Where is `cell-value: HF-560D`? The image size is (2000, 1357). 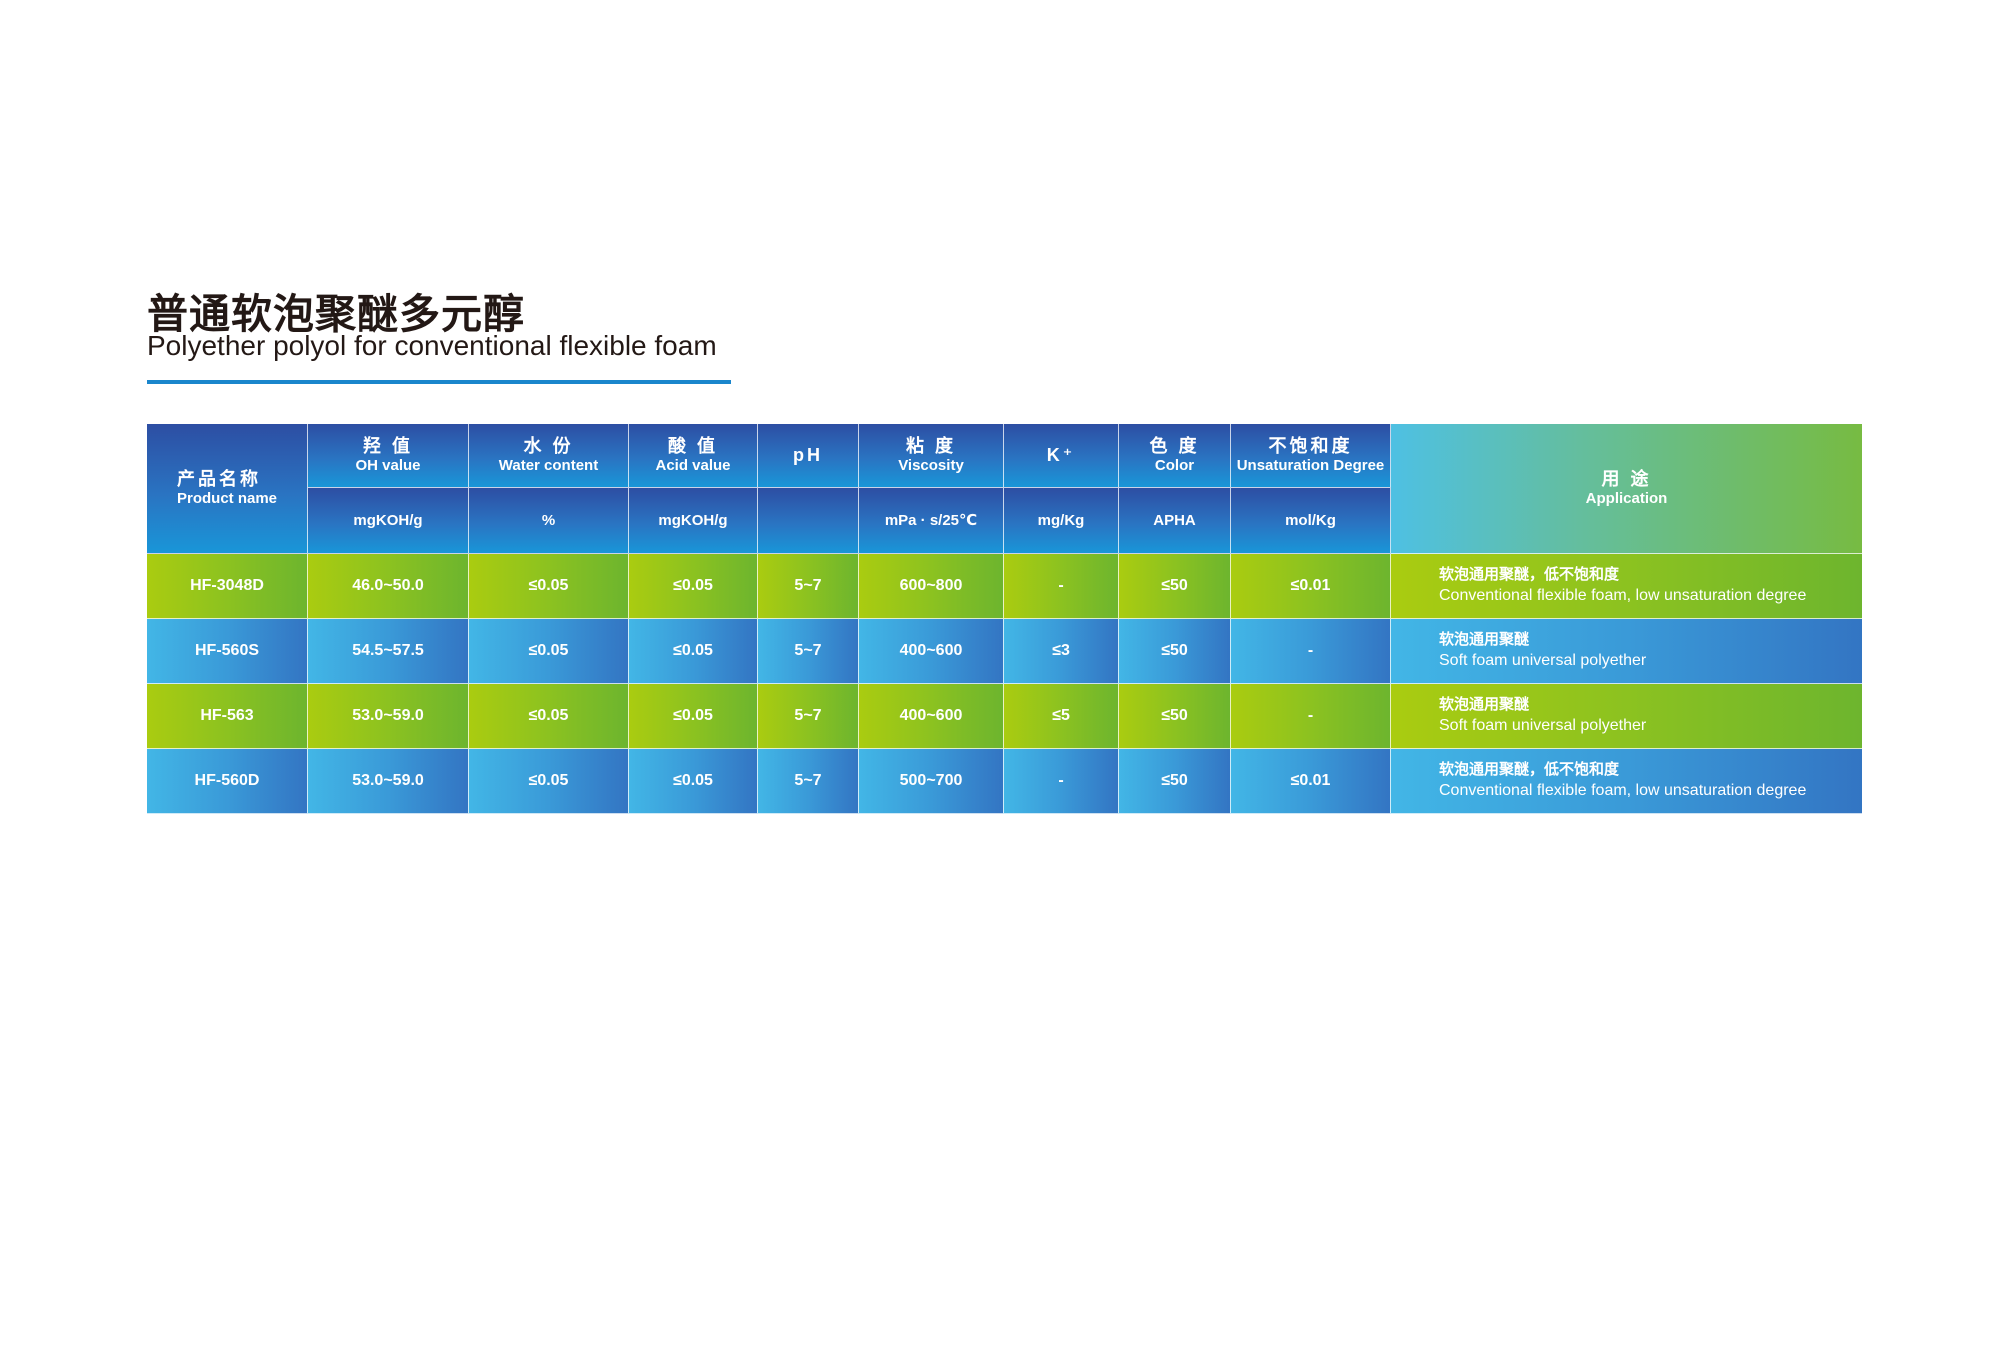
cell-value: HF-560D is located at coordinates (227, 781).